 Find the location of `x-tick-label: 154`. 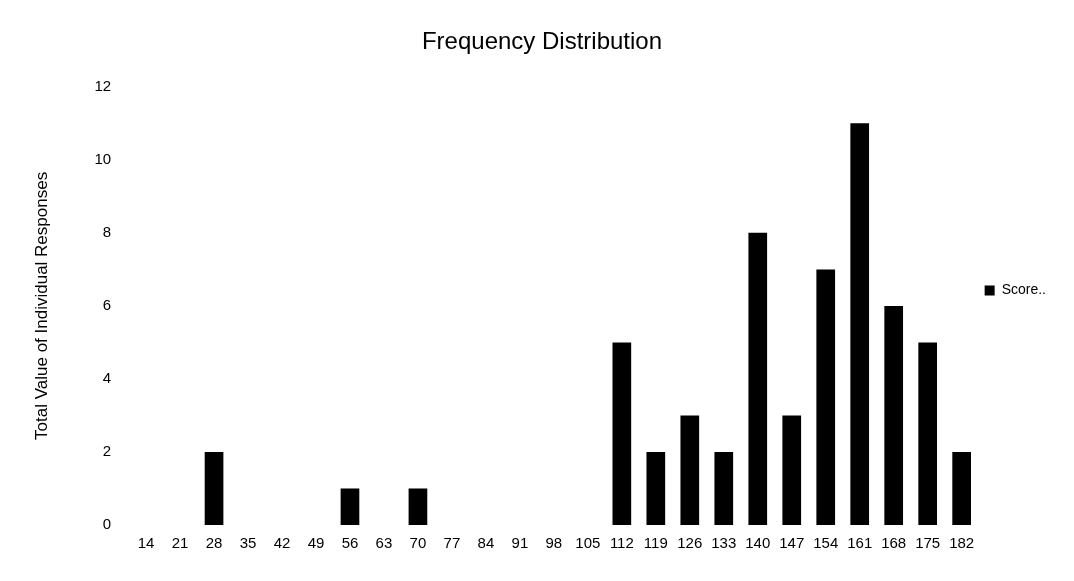

x-tick-label: 154 is located at coordinates (826, 543).